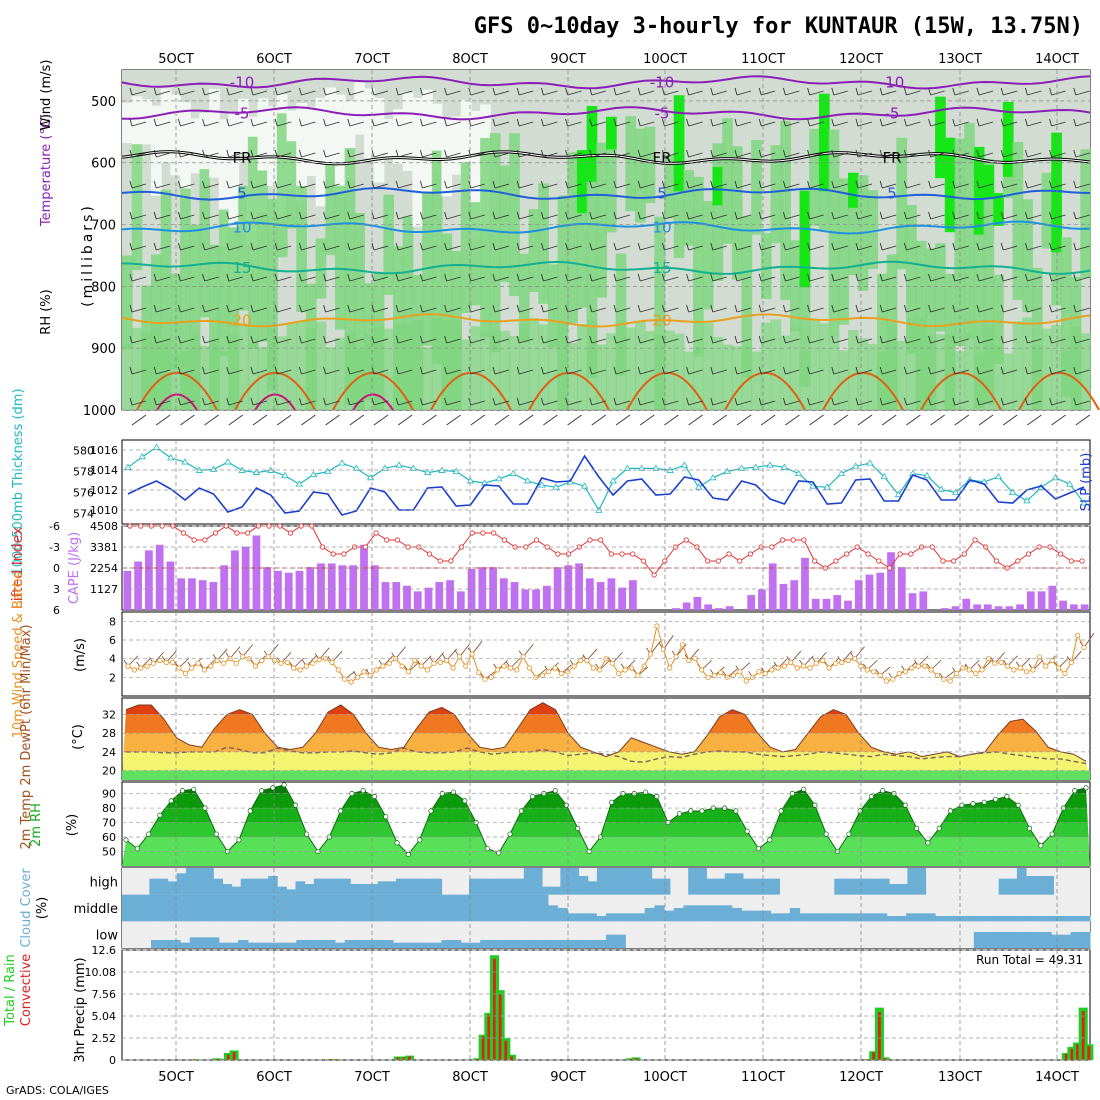 This screenshot has height=1100, width=1100. I want to click on y-tick: 28, so click(109, 733).